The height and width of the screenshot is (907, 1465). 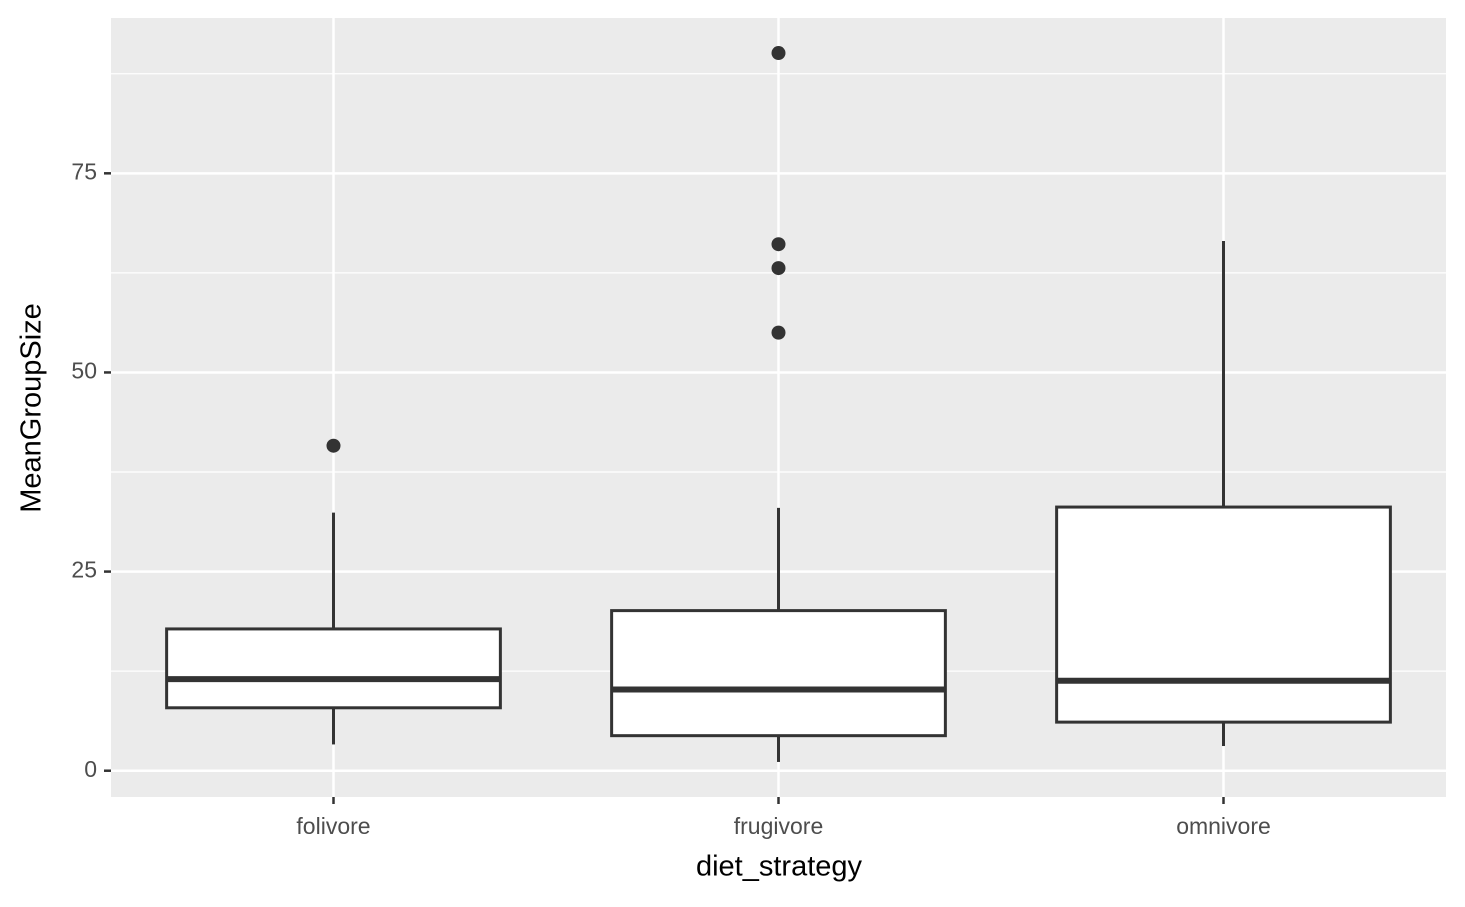 I want to click on y-axis-title: MeanGroupSize, so click(x=32, y=408).